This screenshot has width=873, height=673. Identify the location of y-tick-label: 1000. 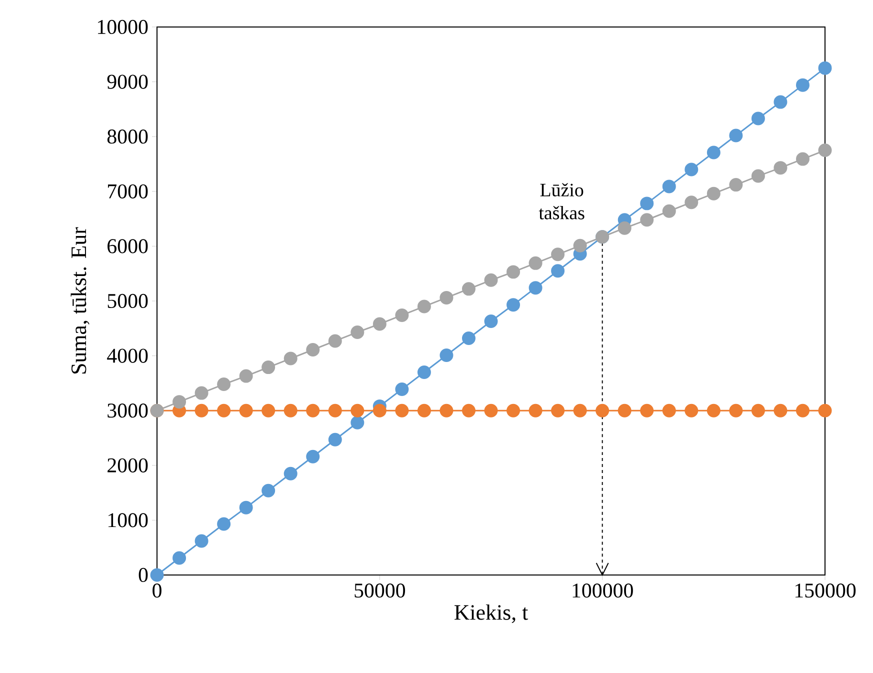
(128, 520).